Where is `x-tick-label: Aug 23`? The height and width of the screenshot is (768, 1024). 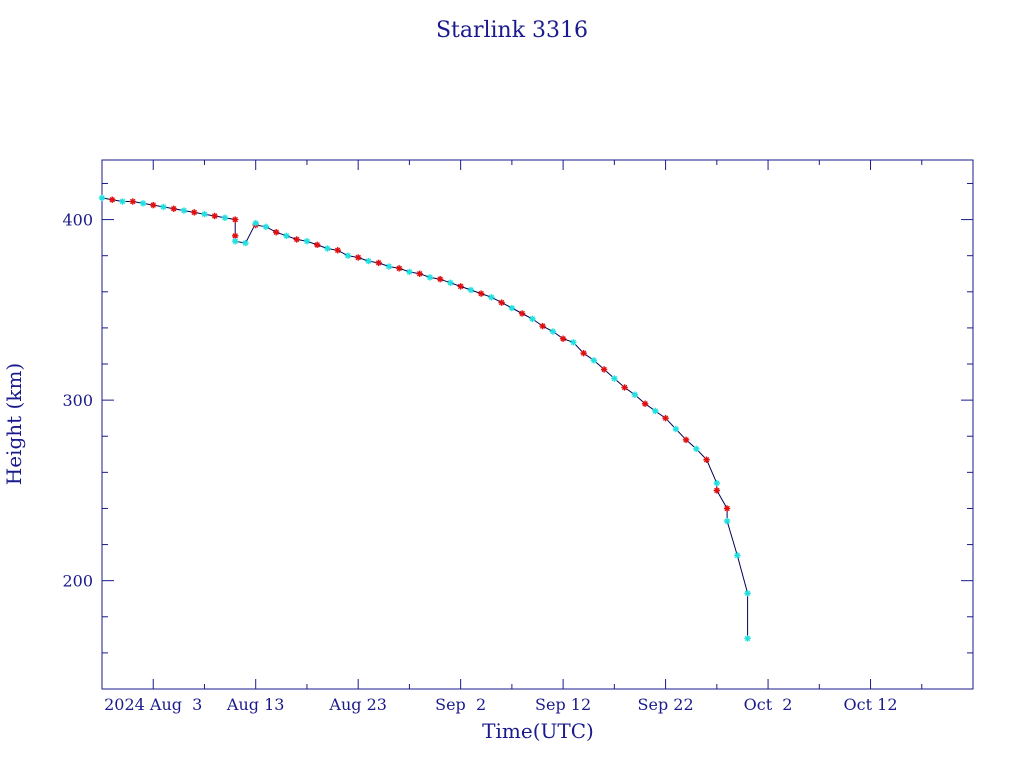
x-tick-label: Aug 23 is located at coordinates (357, 704).